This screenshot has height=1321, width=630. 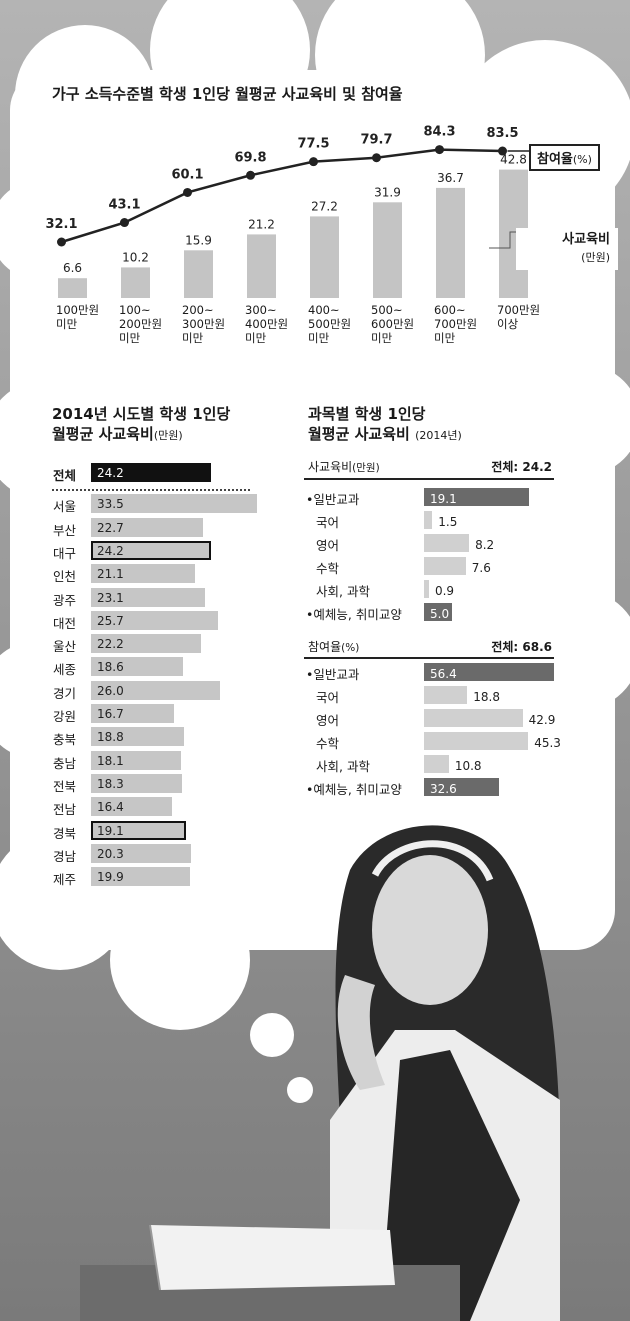 I want to click on subject-value-label: 8.2, so click(x=485, y=545).